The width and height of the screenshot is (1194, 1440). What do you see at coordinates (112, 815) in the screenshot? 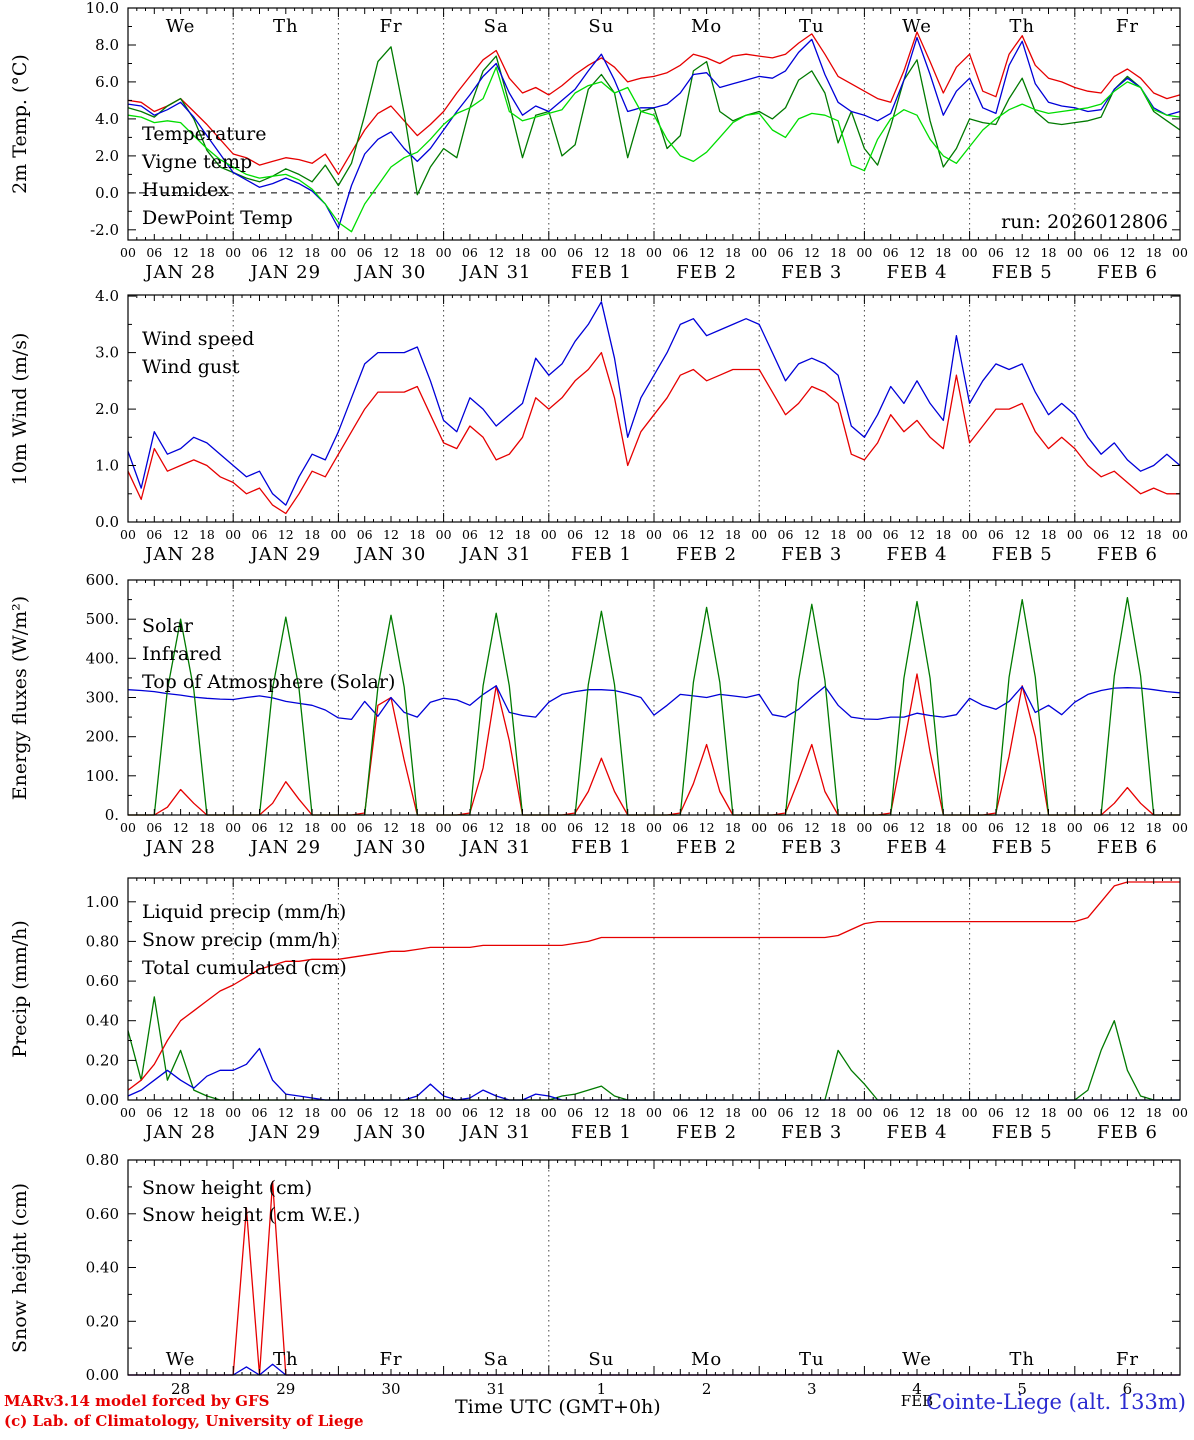
I see `y-tick-label: 0.` at bounding box center [112, 815].